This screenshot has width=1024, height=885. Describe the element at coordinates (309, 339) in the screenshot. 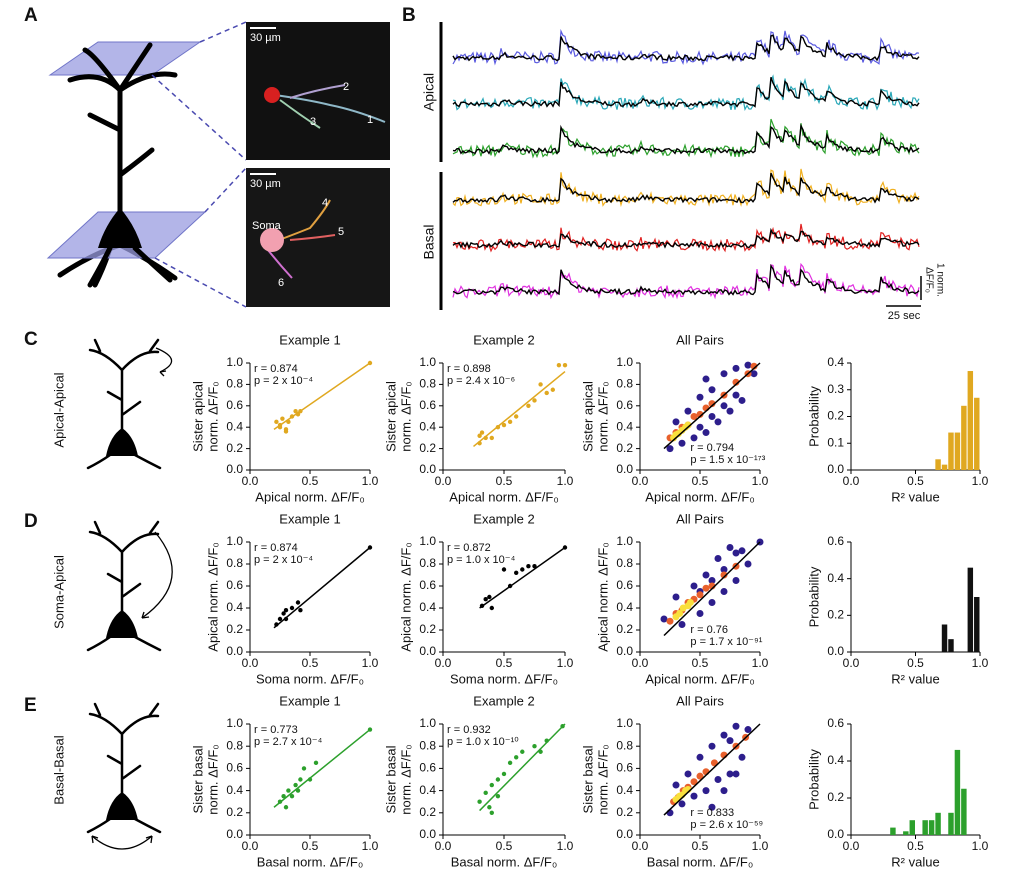

I see `chart-title: Example 1` at that location.